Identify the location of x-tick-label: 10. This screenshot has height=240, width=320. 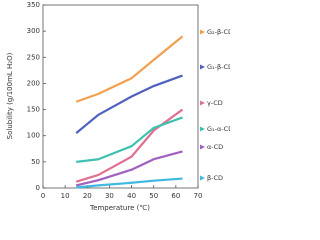
(65, 196).